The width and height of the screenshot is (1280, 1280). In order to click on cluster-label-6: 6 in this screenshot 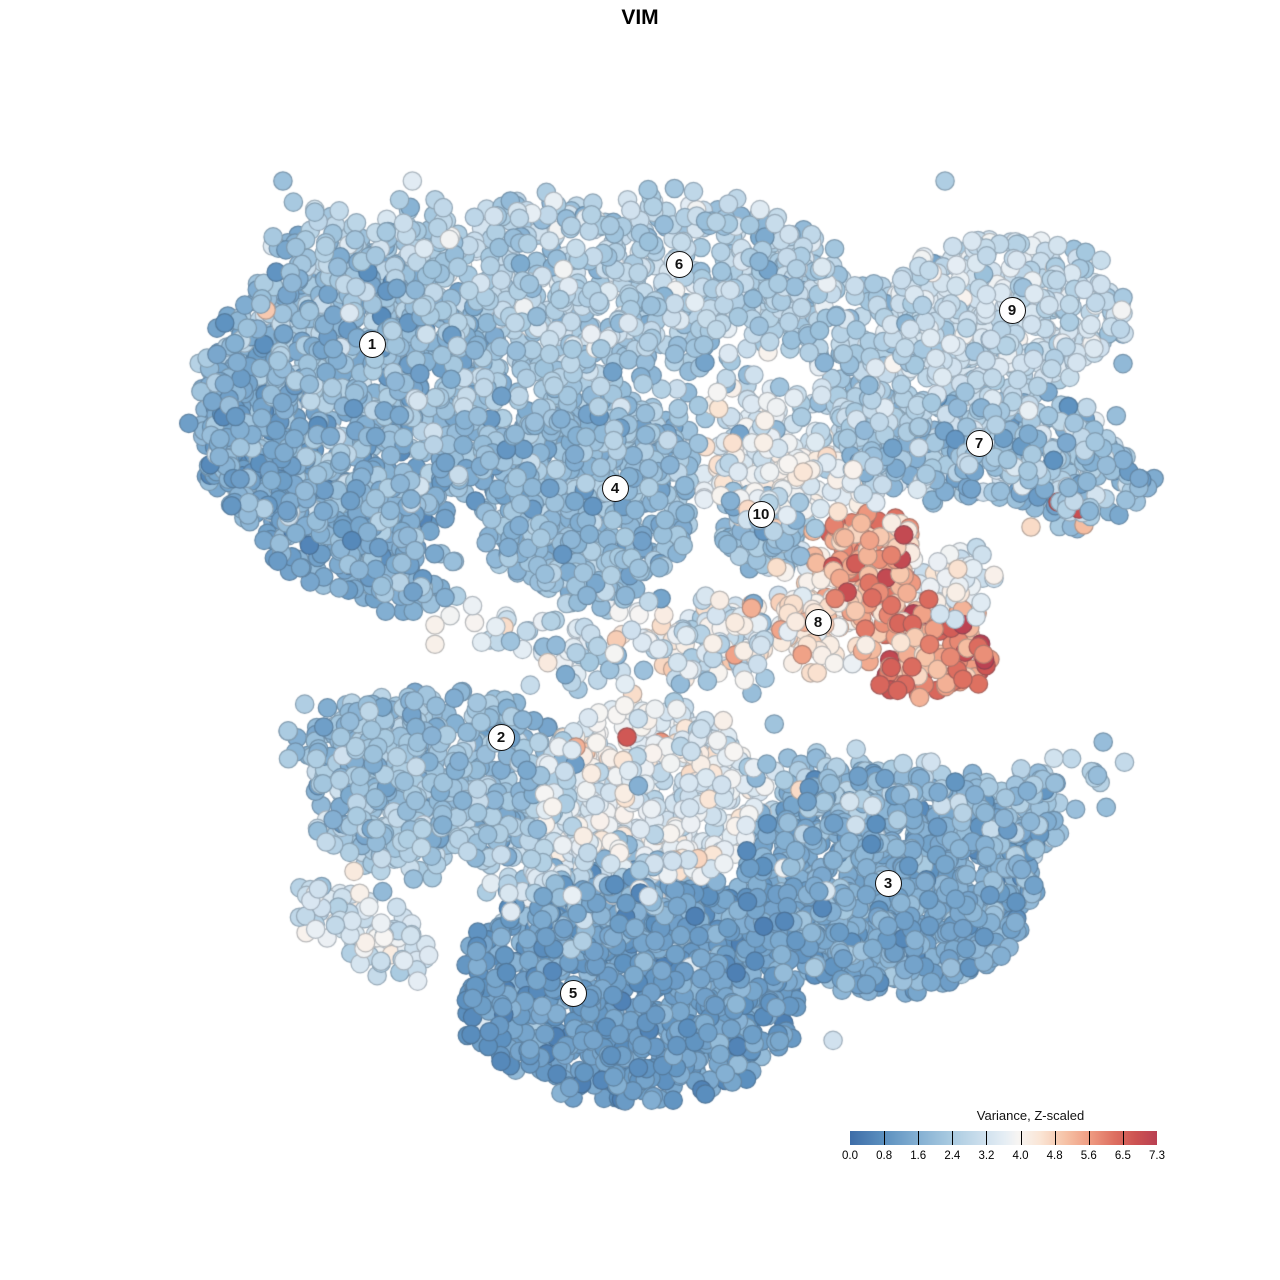, I will do `click(679, 264)`.